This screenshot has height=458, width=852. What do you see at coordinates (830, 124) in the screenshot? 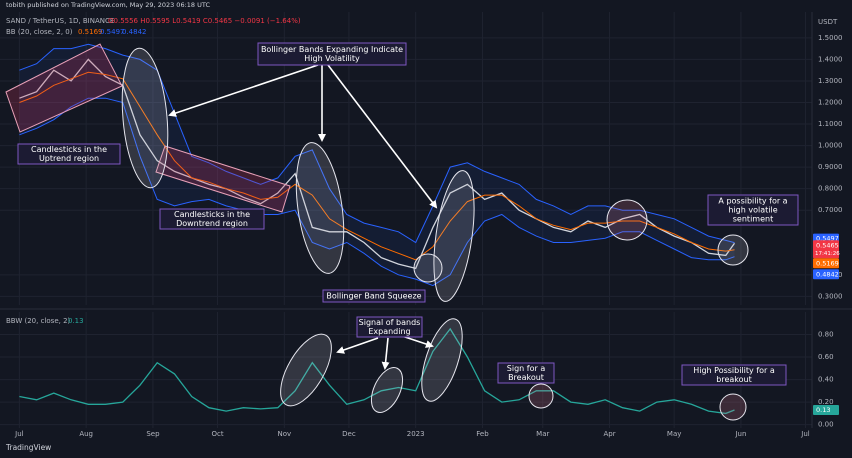
I see `y-tick-label: 1.1000` at bounding box center [830, 124].